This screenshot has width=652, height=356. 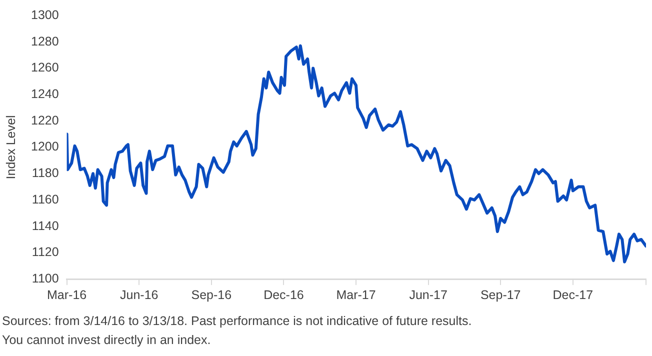 I want to click on source-note: Sources: from 3/14/16 to 3/13/18. Past performance is not indicative of future results., so click(x=237, y=321).